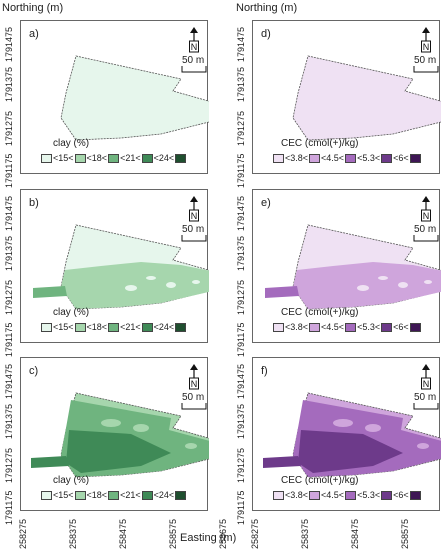  What do you see at coordinates (130, 327) in the screenshot?
I see `legend-break-label: <21<` at bounding box center [130, 327].